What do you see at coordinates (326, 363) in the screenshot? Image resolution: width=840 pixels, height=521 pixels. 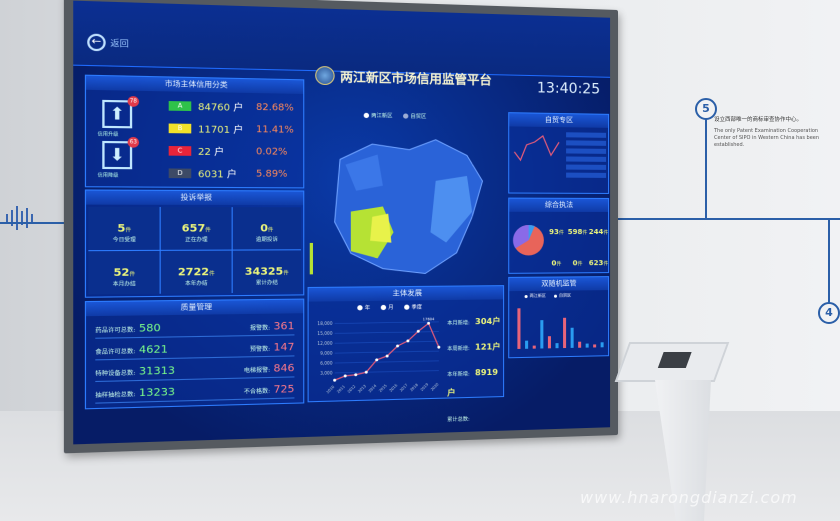 I see `y-tick-label: 6,000` at bounding box center [326, 363].